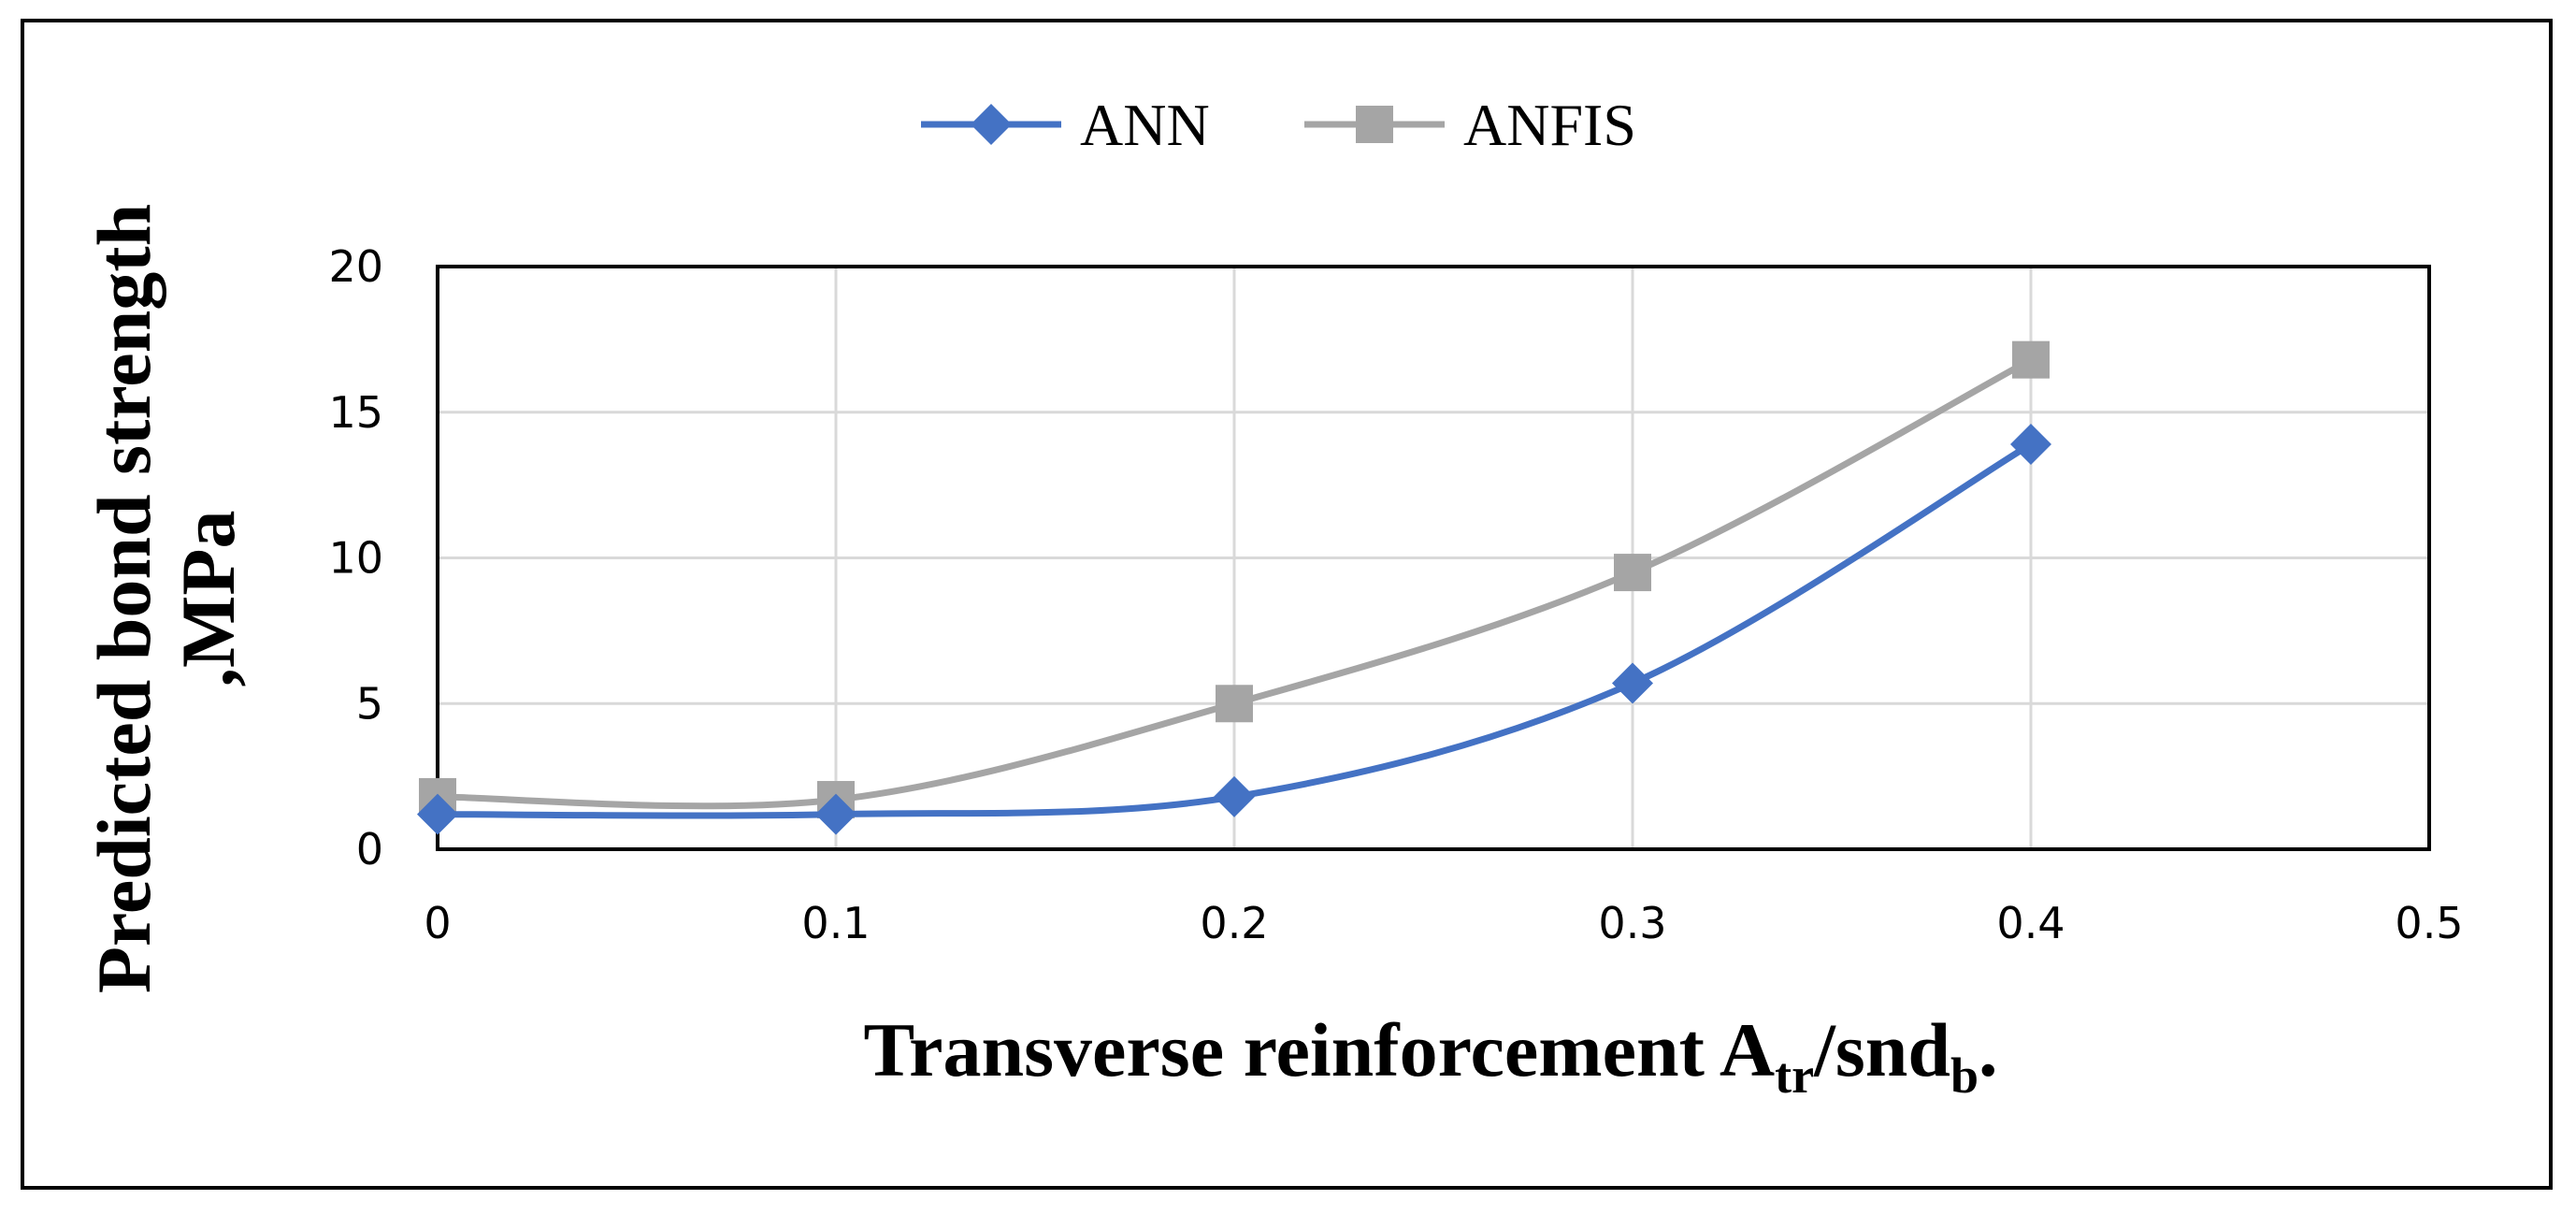 Image resolution: width=2576 pixels, height=1214 pixels. What do you see at coordinates (2429, 923) in the screenshot?
I see `x-tick-label: 0.5` at bounding box center [2429, 923].